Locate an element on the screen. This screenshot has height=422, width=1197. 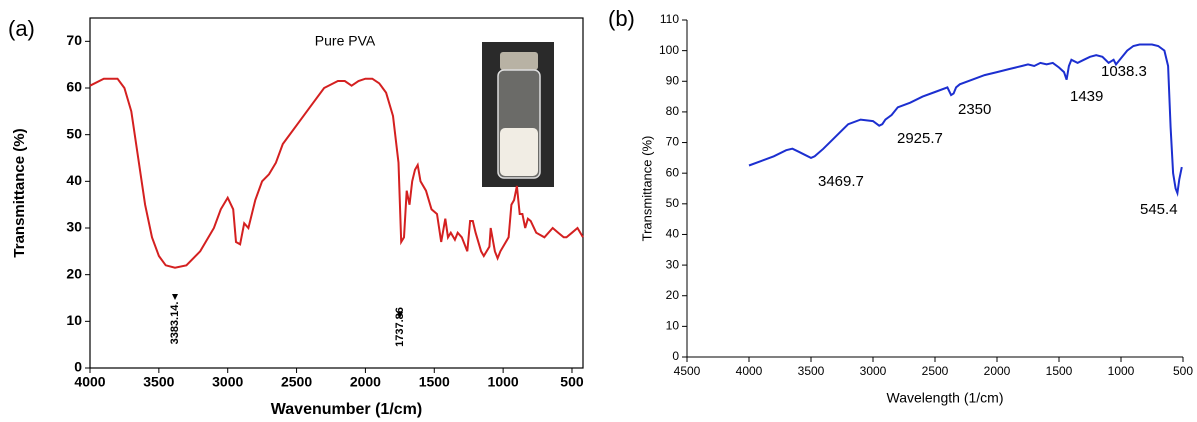
y-tick-label: 90 is located at coordinates (673, 80).